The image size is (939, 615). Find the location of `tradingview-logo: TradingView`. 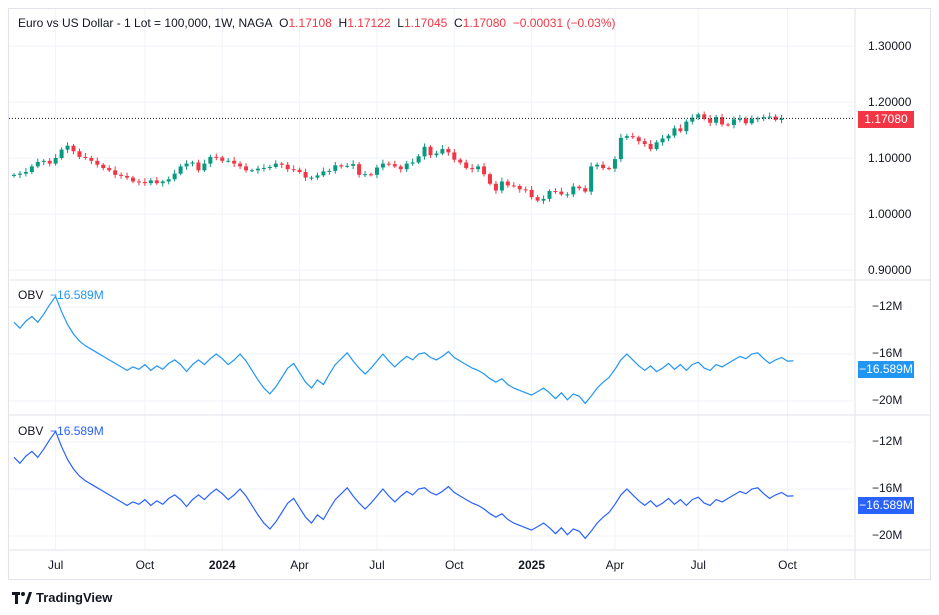

tradingview-logo: TradingView is located at coordinates (62, 597).